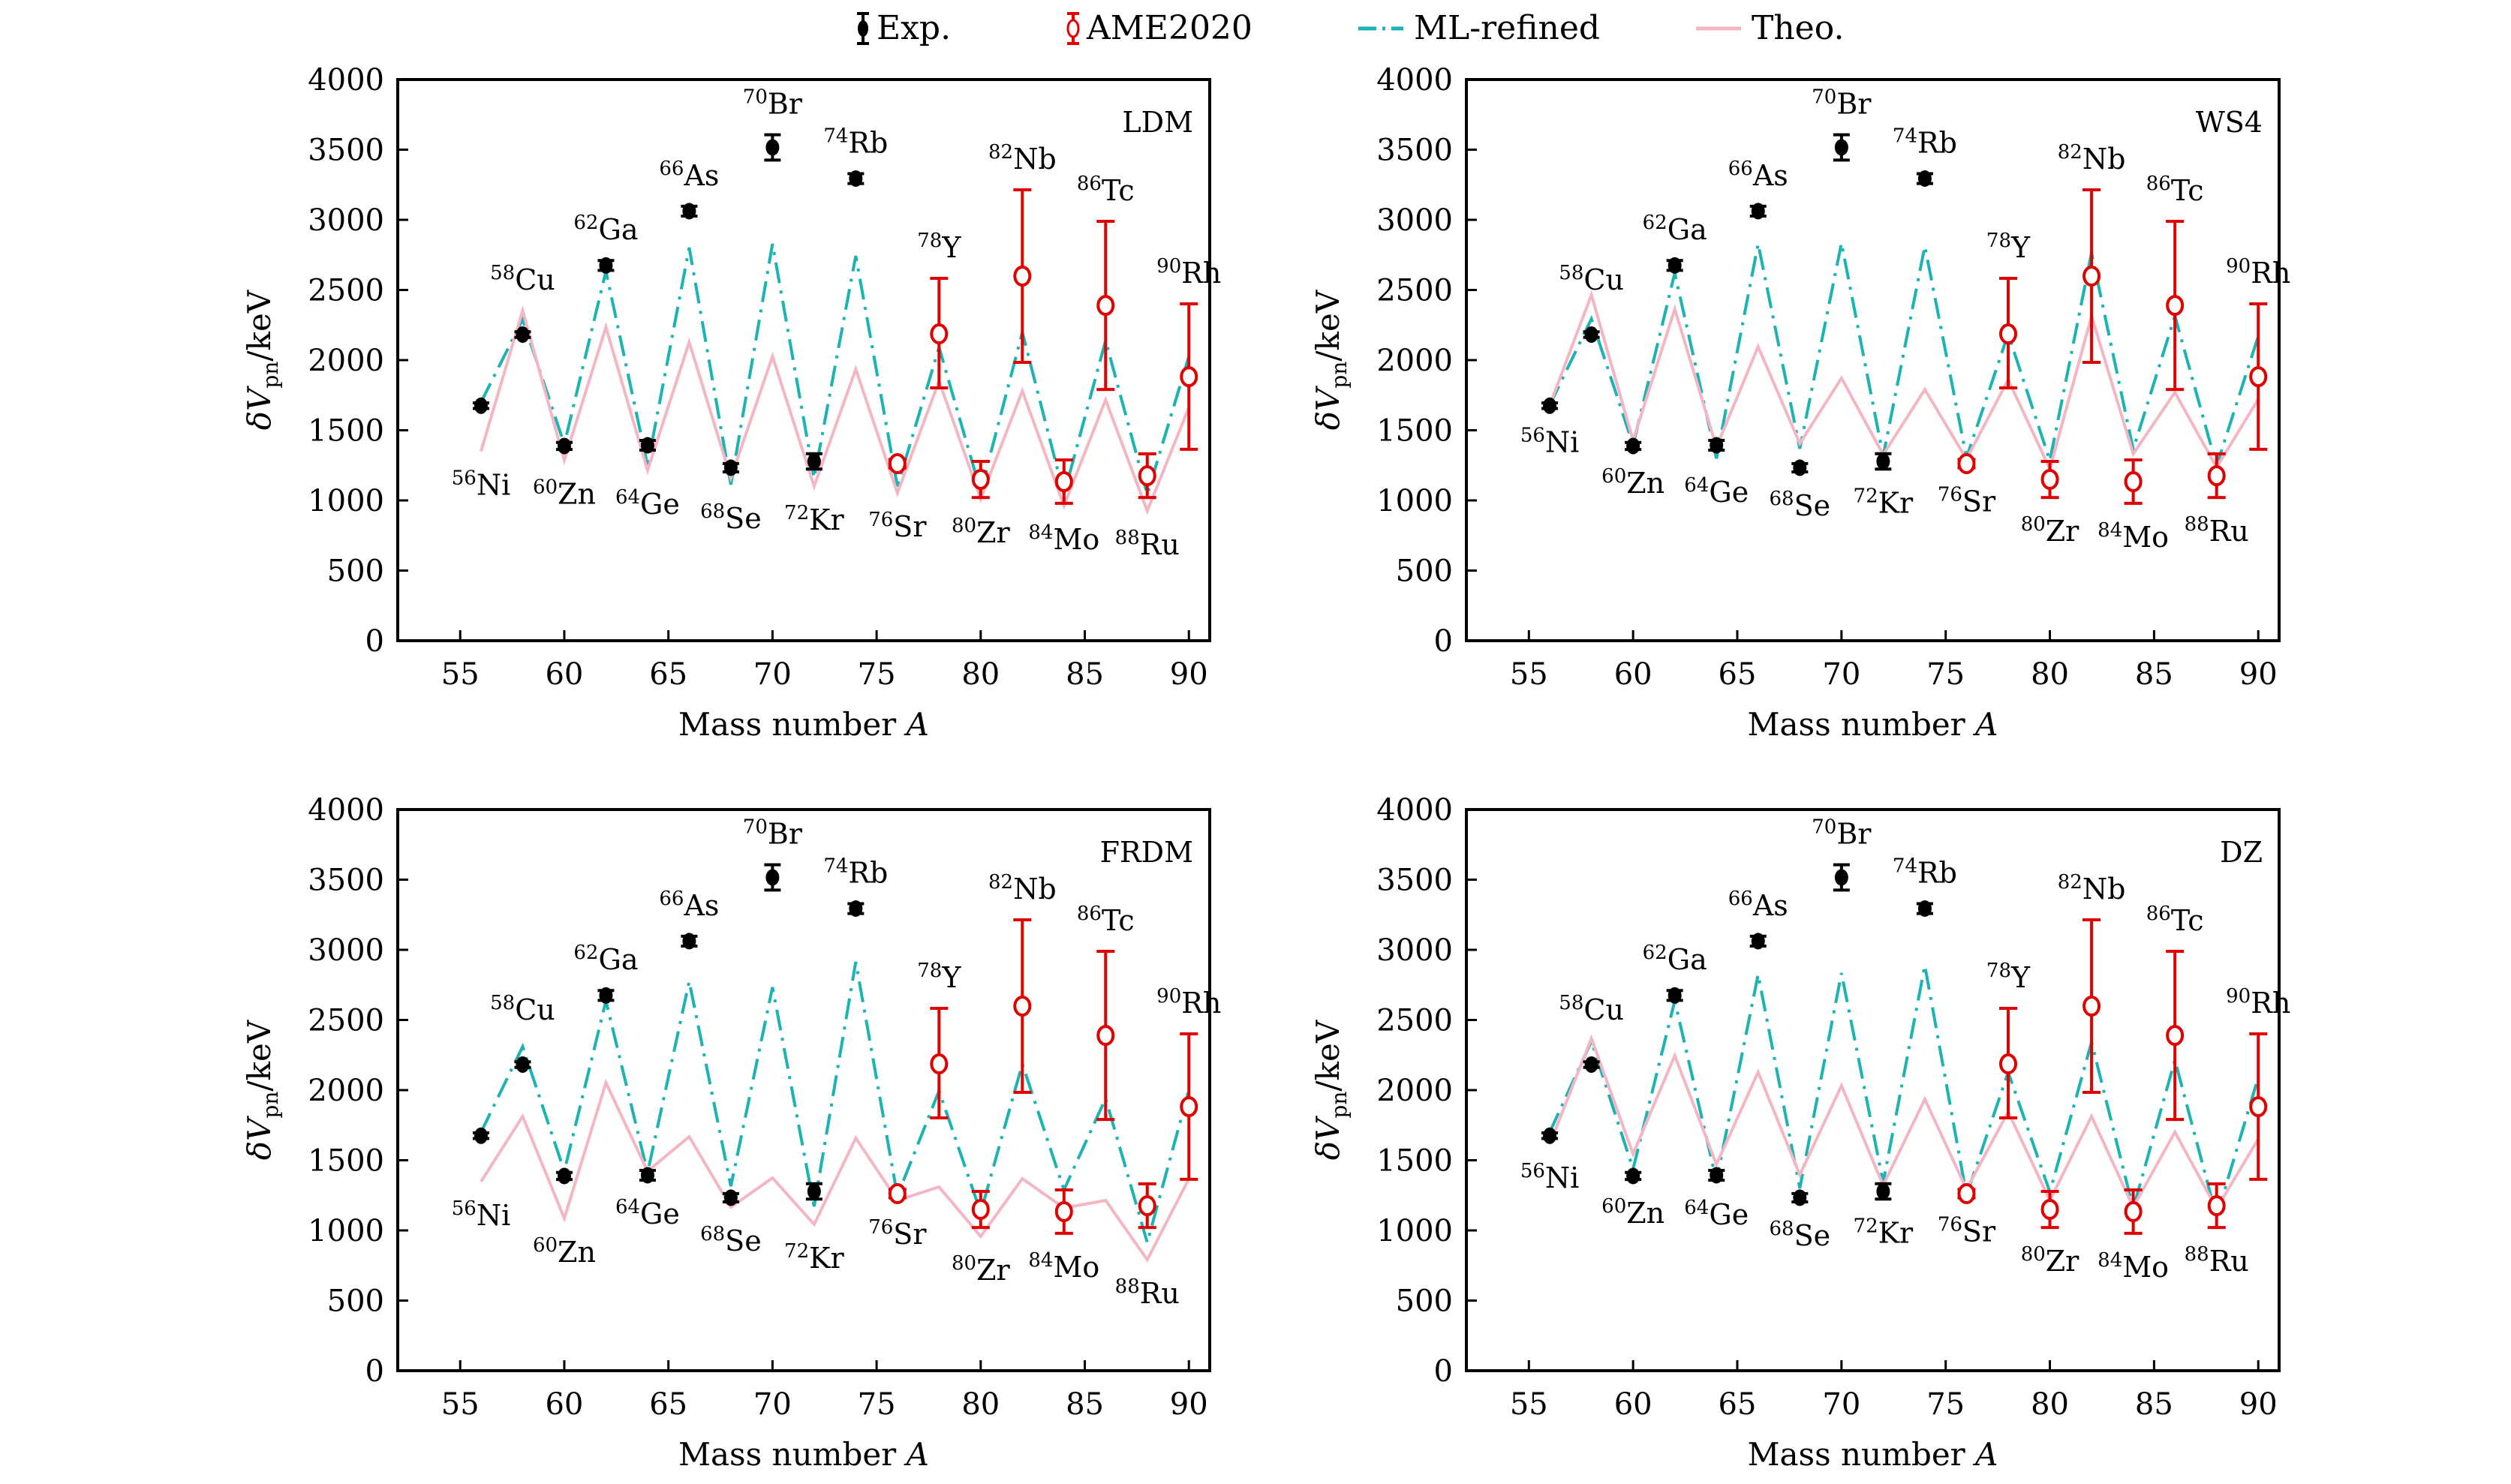 The height and width of the screenshot is (1484, 2511). Describe the element at coordinates (1127, 538) in the screenshot. I see `isotope-mass: 88` at that location.